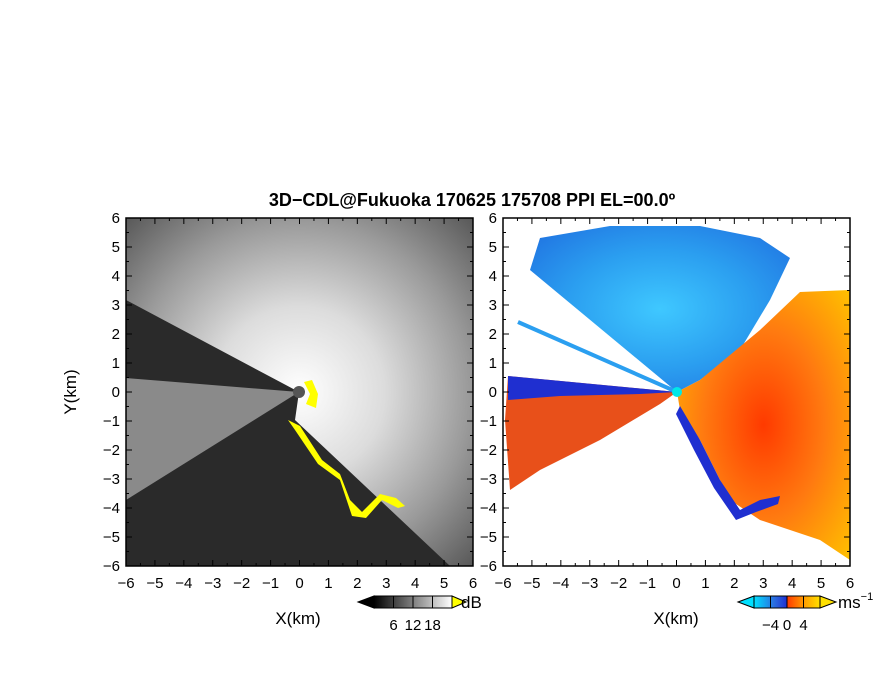 Image resolution: width=880 pixels, height=680 pixels. Describe the element at coordinates (787, 625) in the screenshot. I see `colorbar-tick-label: 0` at that location.